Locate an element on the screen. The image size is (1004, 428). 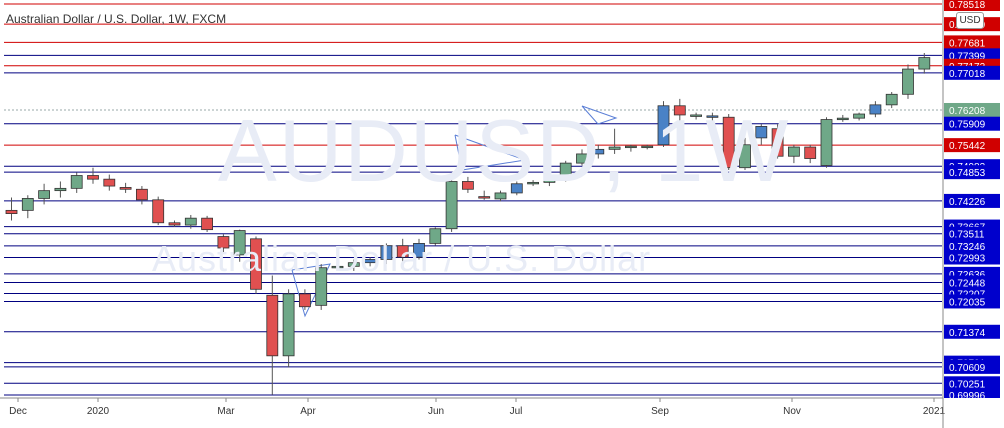
price-label: 0.77399 is located at coordinates (967, 56).